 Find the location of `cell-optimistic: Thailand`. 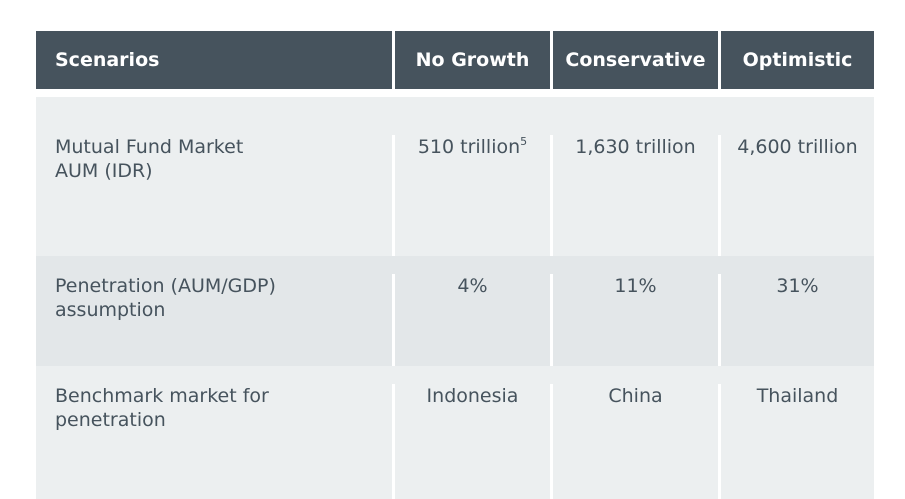

cell-optimistic: Thailand is located at coordinates (797, 396).